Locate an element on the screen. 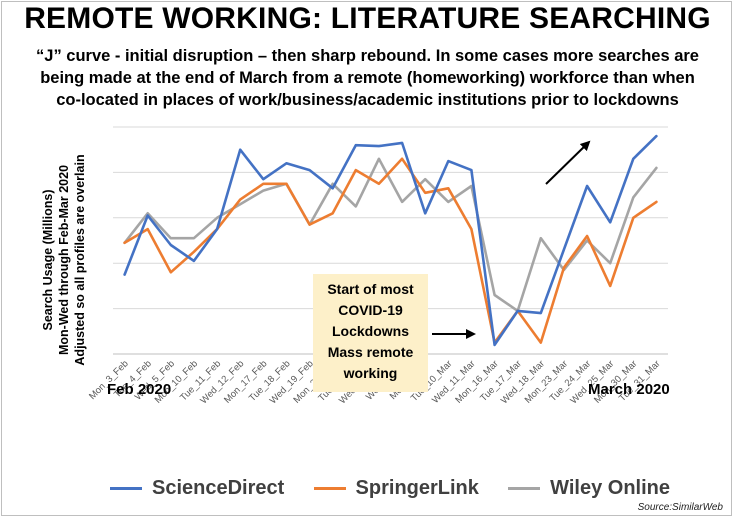 This screenshot has width=735, height=519. legend-item-wiley-online: Wiley Online is located at coordinates (589, 488).